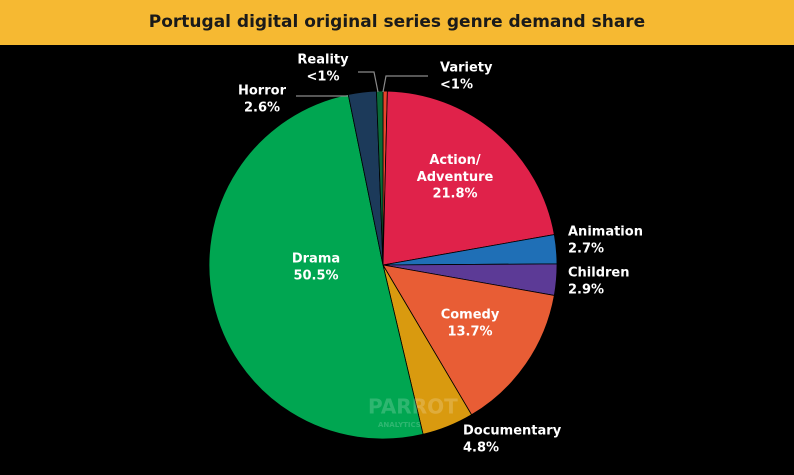 This screenshot has width=794, height=475. What do you see at coordinates (605, 232) in the screenshot?
I see `slice-label: Animation` at bounding box center [605, 232].